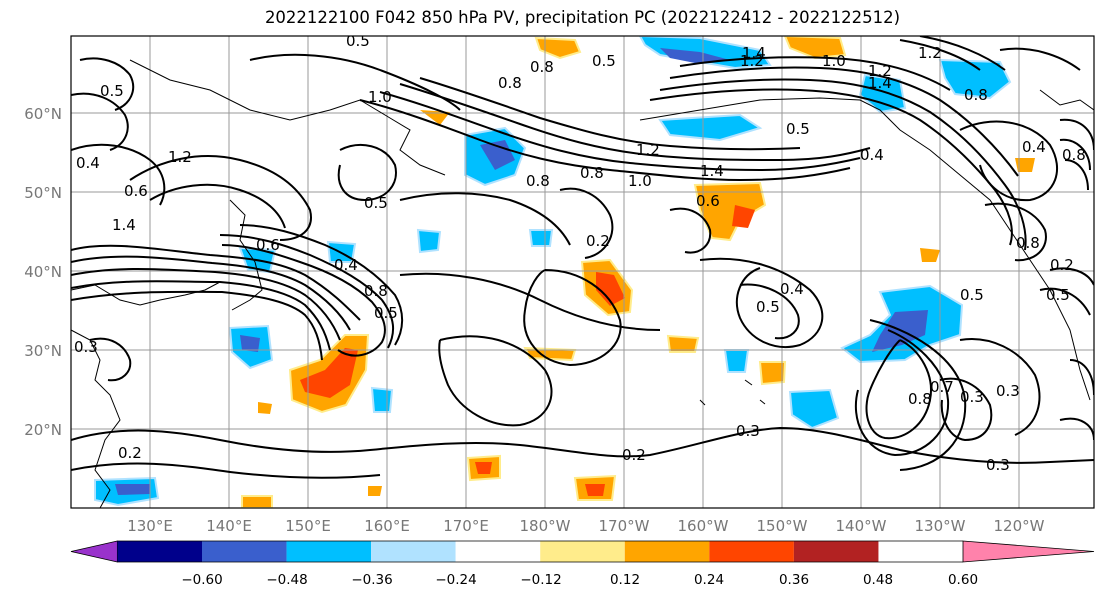 The height and width of the screenshot is (601, 1105). I want to click on lon-tick-label: 160°E, so click(387, 526).